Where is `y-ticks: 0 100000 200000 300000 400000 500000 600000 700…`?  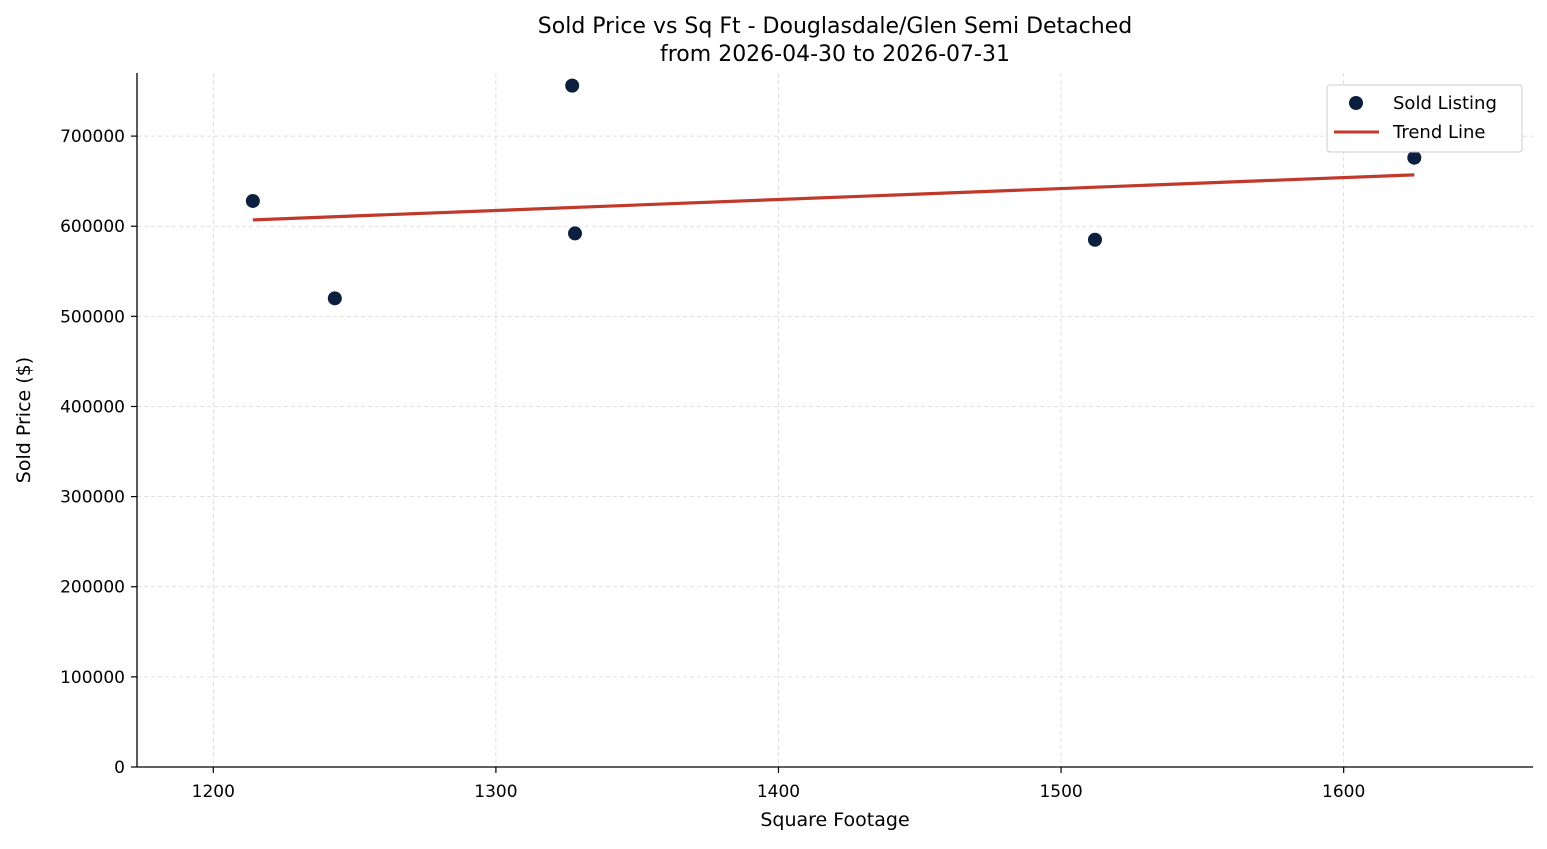
y-ticks: 0 100000 200000 300000 400000 500000 600000 700… is located at coordinates (98, 452).